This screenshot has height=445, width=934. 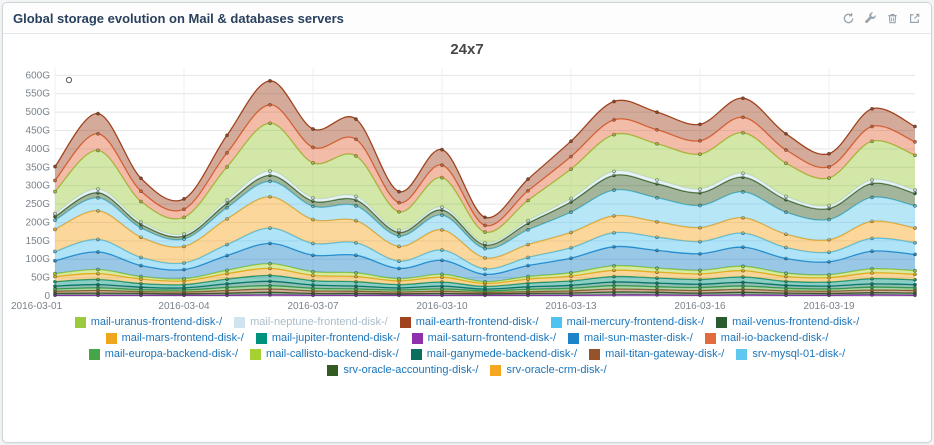 I want to click on external-link-icon, so click(x=914, y=18).